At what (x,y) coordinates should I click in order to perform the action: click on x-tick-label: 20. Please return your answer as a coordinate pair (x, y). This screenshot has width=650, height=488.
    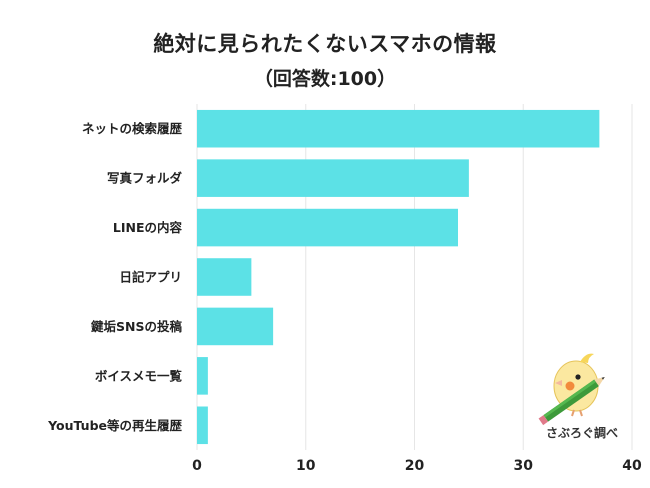
    Looking at the image, I should click on (415, 466).